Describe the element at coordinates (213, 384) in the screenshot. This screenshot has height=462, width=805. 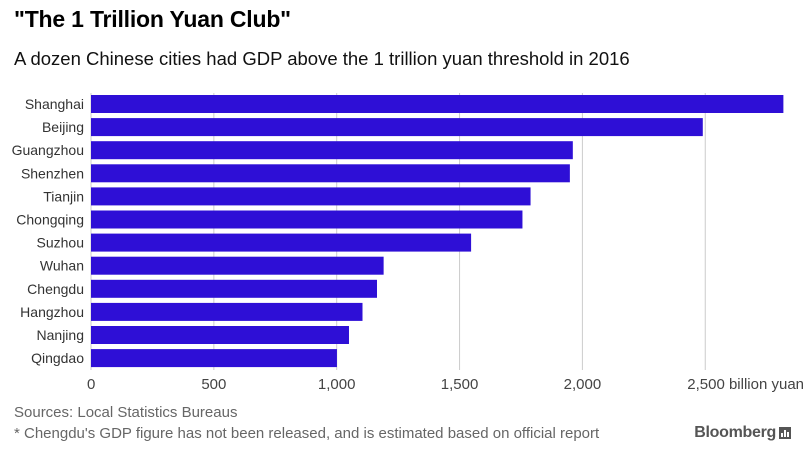
I see `x-tick-label-1: 500` at that location.